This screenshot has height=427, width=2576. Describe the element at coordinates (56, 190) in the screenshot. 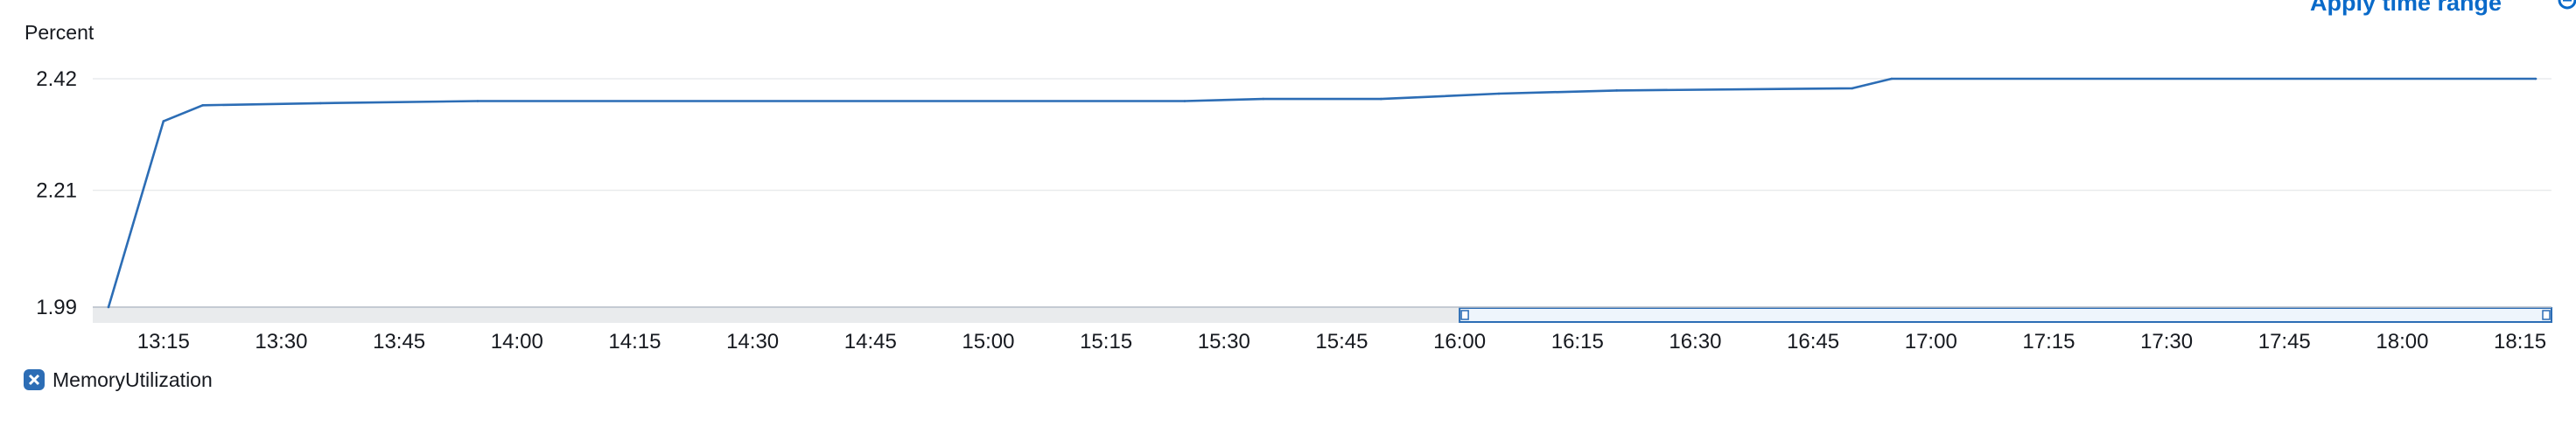

I see `y-tick-label: 2.21` at that location.